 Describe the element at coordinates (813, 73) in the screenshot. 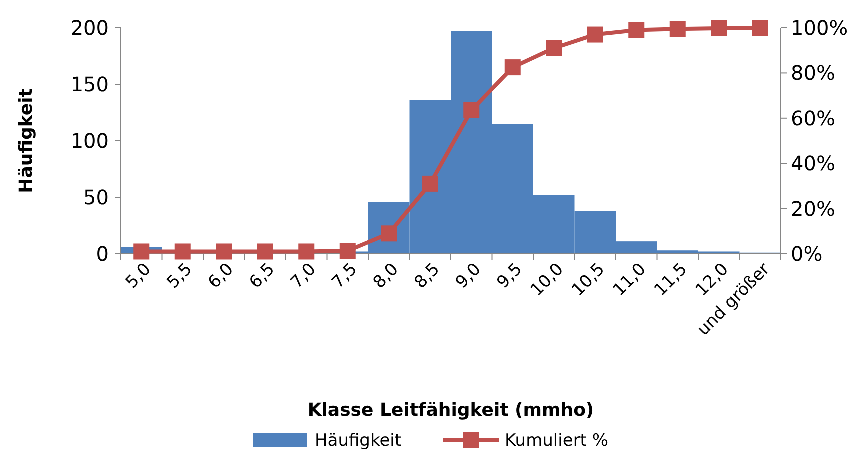

I see `y2-tick-label: 80%` at that location.